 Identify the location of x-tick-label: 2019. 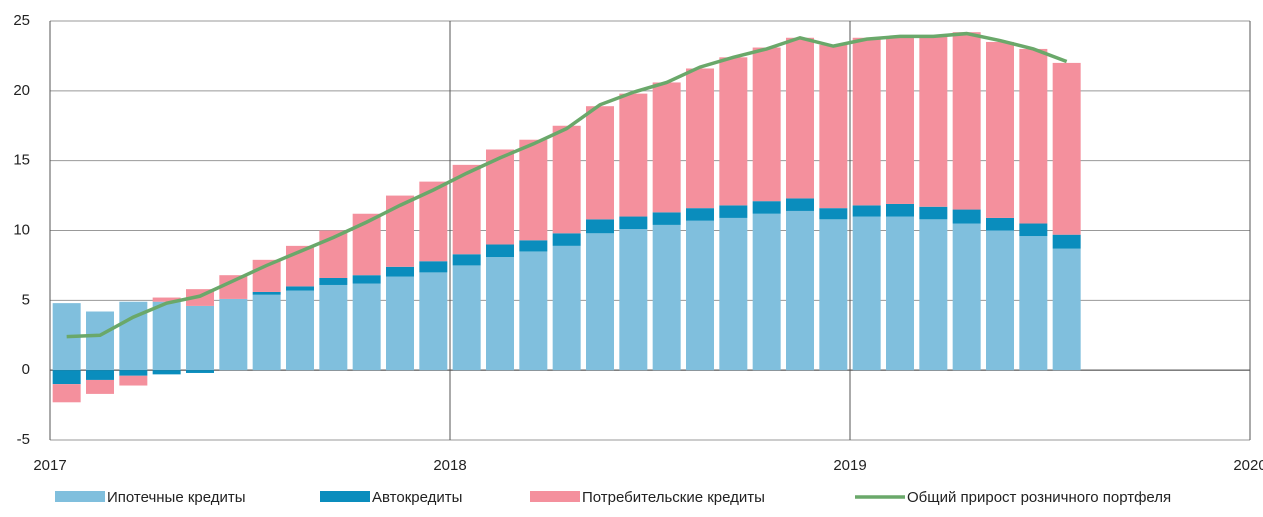
(849, 465).